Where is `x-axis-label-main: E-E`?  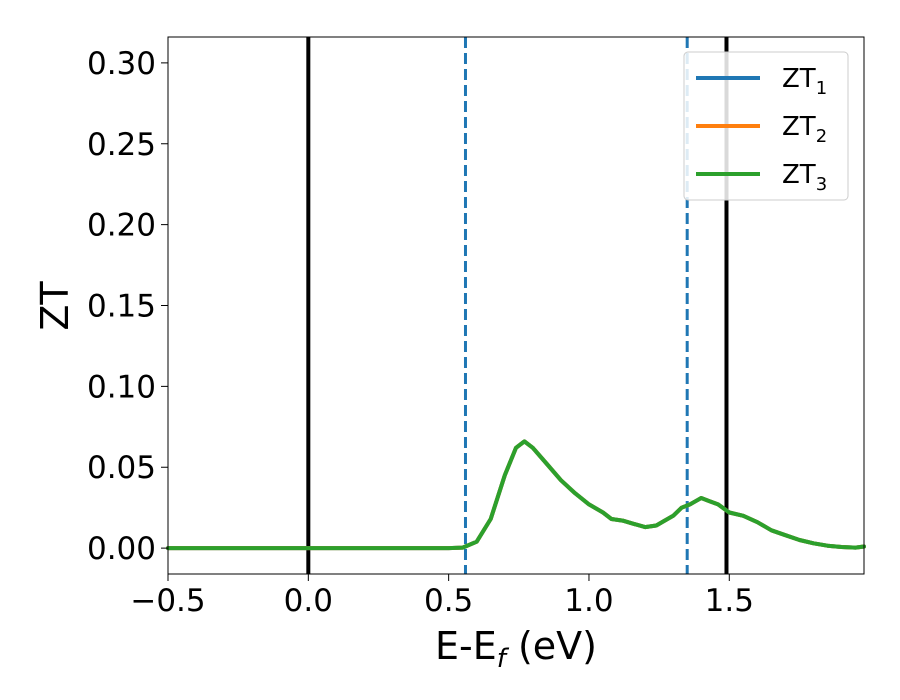
x-axis-label-main: E-E is located at coordinates (466, 646).